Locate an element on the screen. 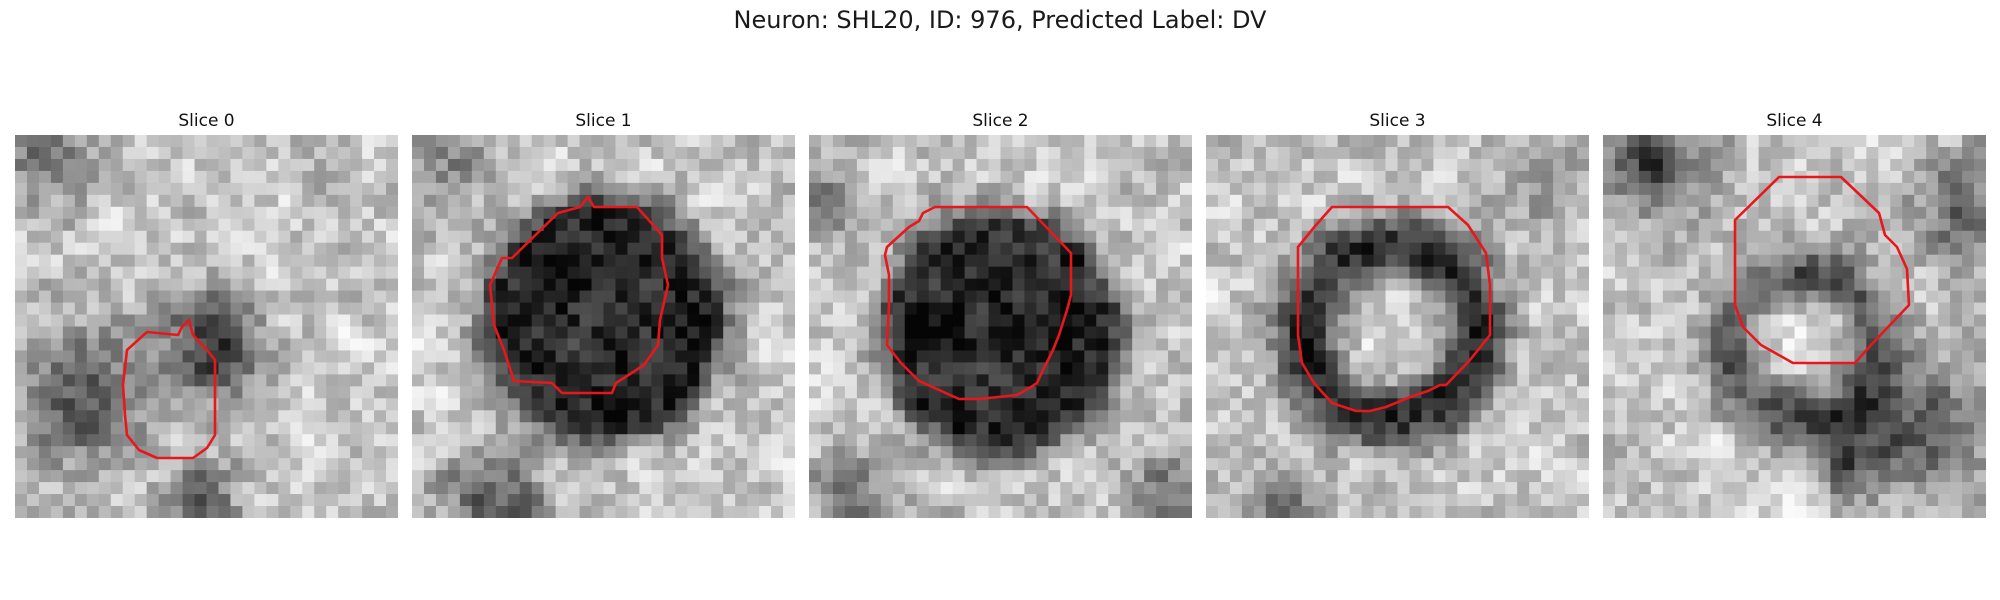  slice-title-0: Slice 0 is located at coordinates (206, 121).